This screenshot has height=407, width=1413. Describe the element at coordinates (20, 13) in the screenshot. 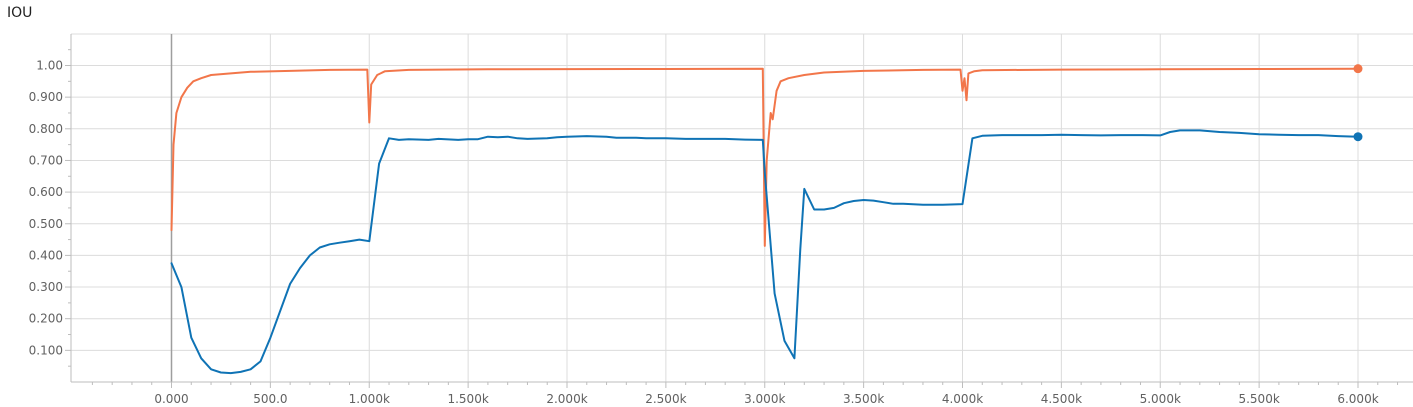

I see `chart-title: IOU` at that location.